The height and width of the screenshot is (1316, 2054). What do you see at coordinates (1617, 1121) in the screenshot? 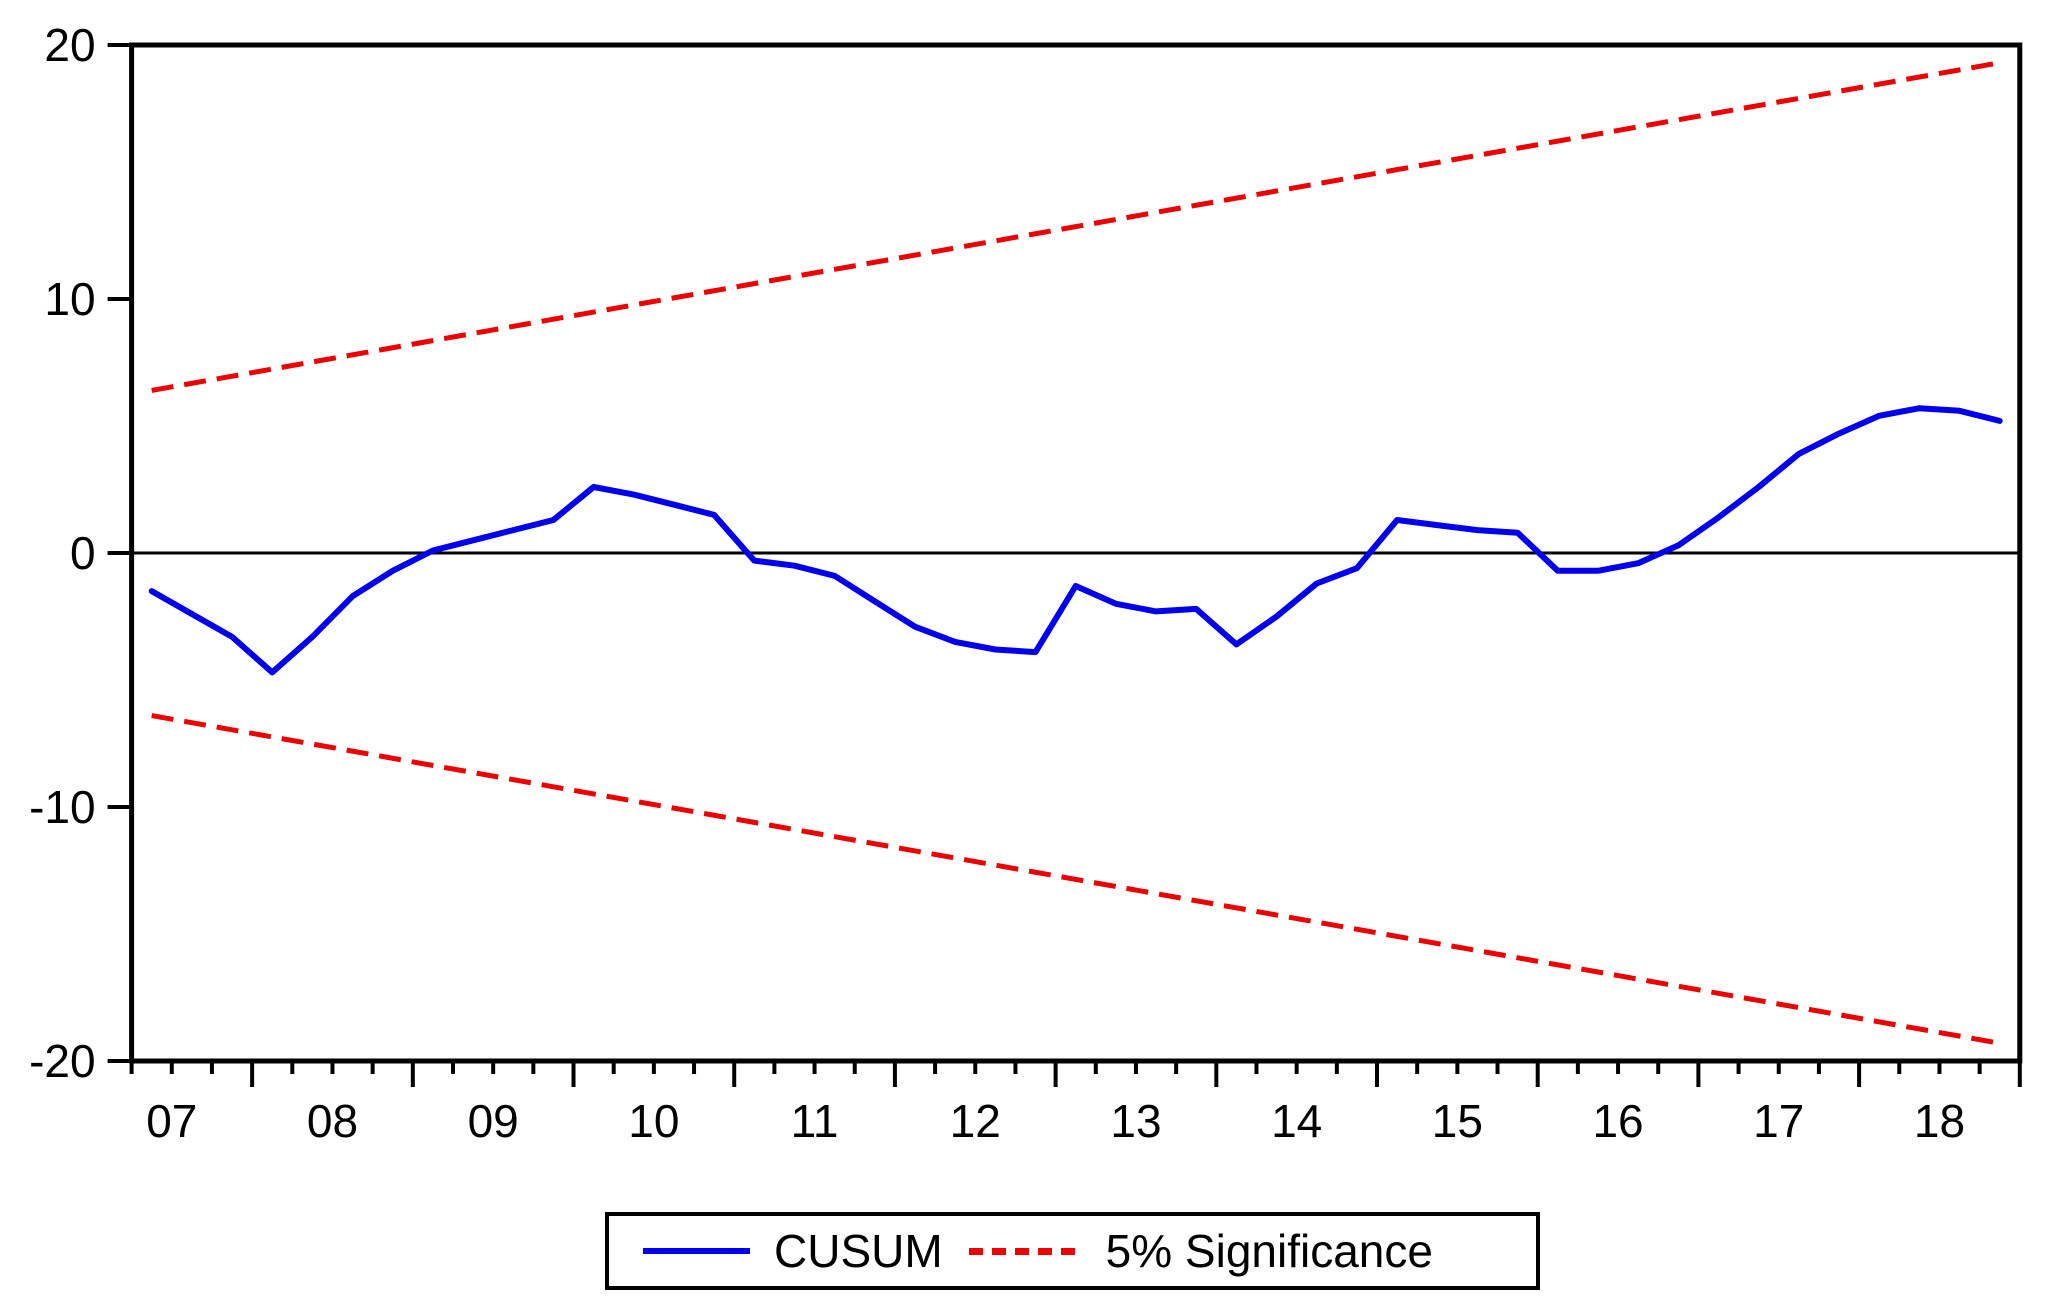
I see `x-axis-tick-label-16: 16` at bounding box center [1617, 1121].